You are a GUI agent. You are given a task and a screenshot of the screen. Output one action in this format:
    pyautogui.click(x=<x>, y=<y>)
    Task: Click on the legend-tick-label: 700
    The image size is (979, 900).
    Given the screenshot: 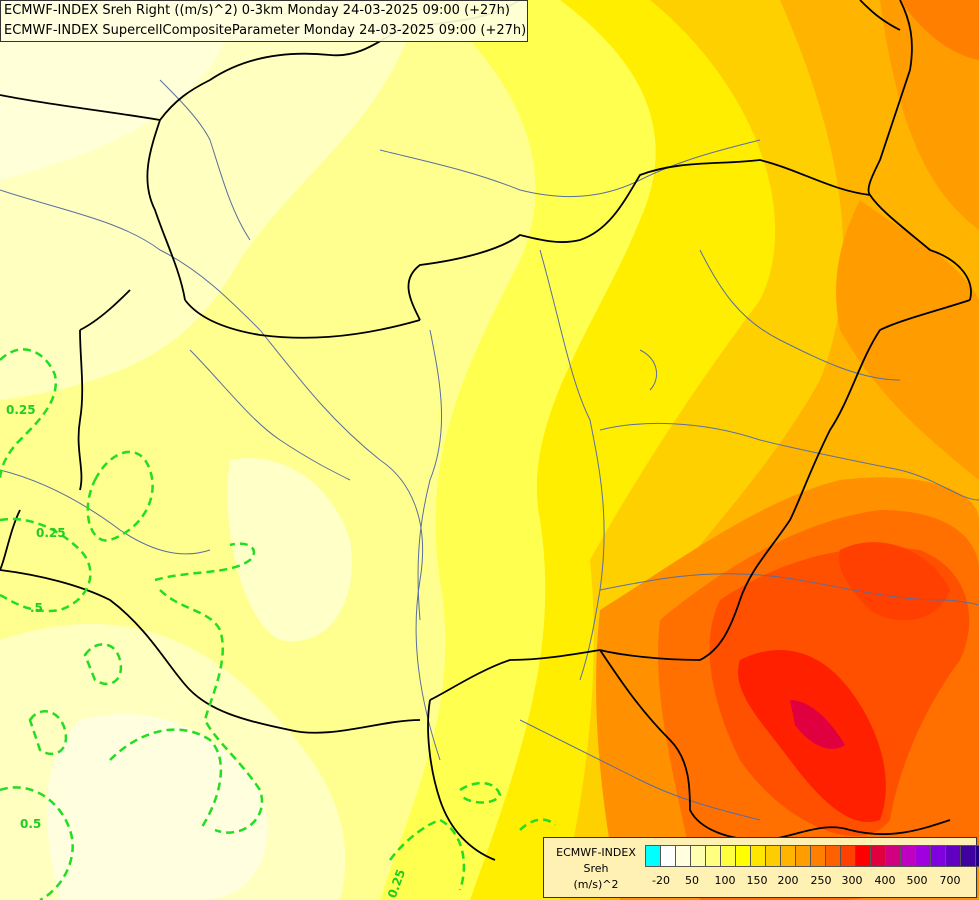 What is the action you would take?
    pyautogui.click(x=950, y=880)
    